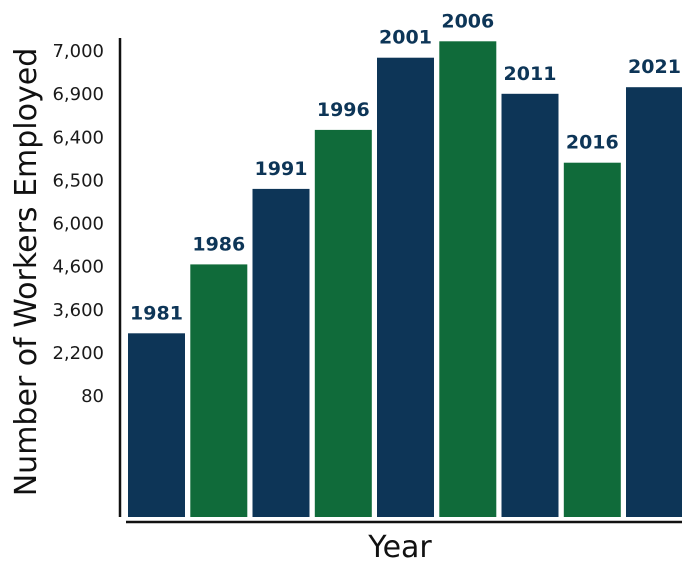 The width and height of the screenshot is (682, 563). Describe the element at coordinates (654, 67) in the screenshot. I see `bar-label-2021: 2021` at that location.